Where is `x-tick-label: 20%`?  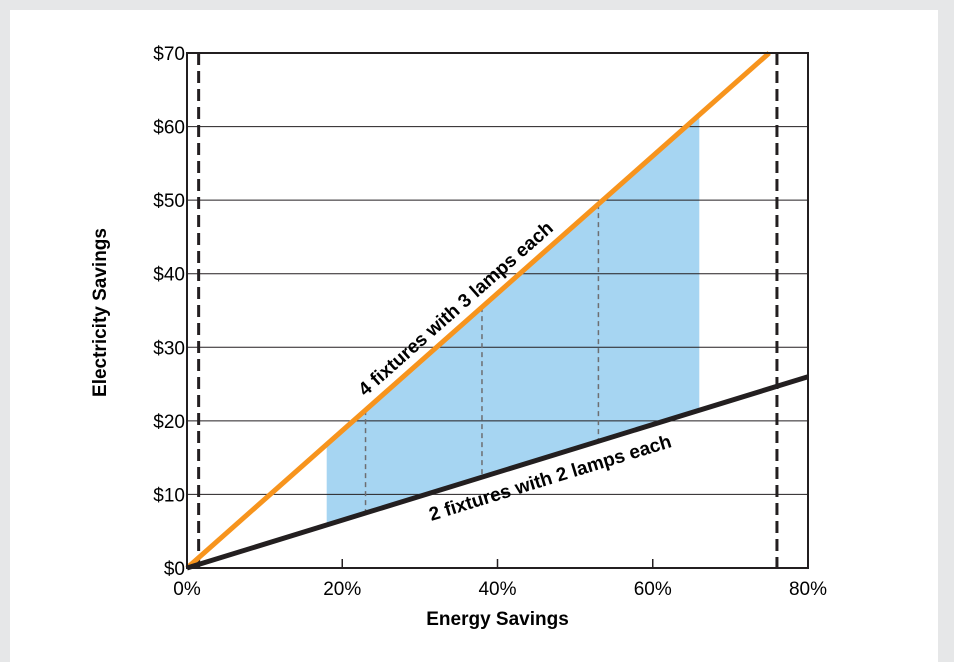
x-tick-label: 20% is located at coordinates (342, 589).